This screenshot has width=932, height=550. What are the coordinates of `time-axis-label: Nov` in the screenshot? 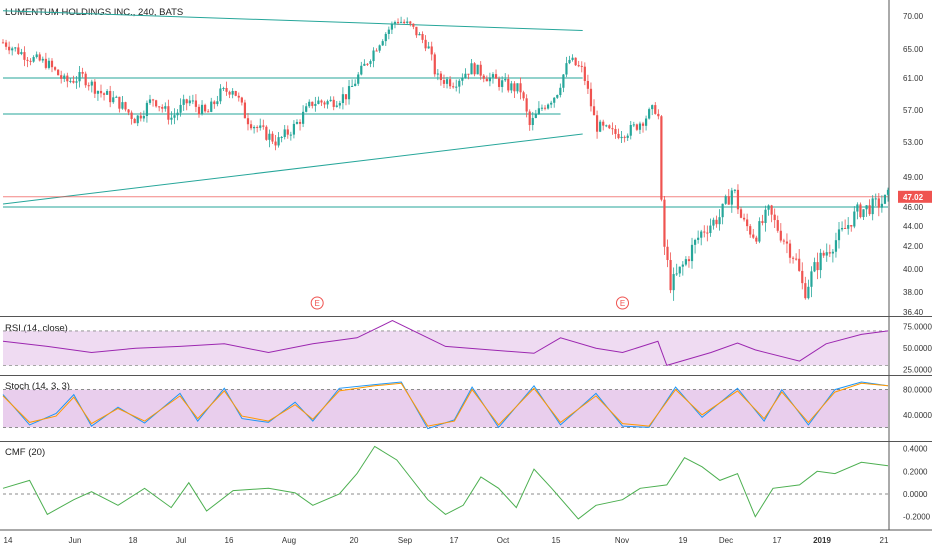 It's located at (622, 540).